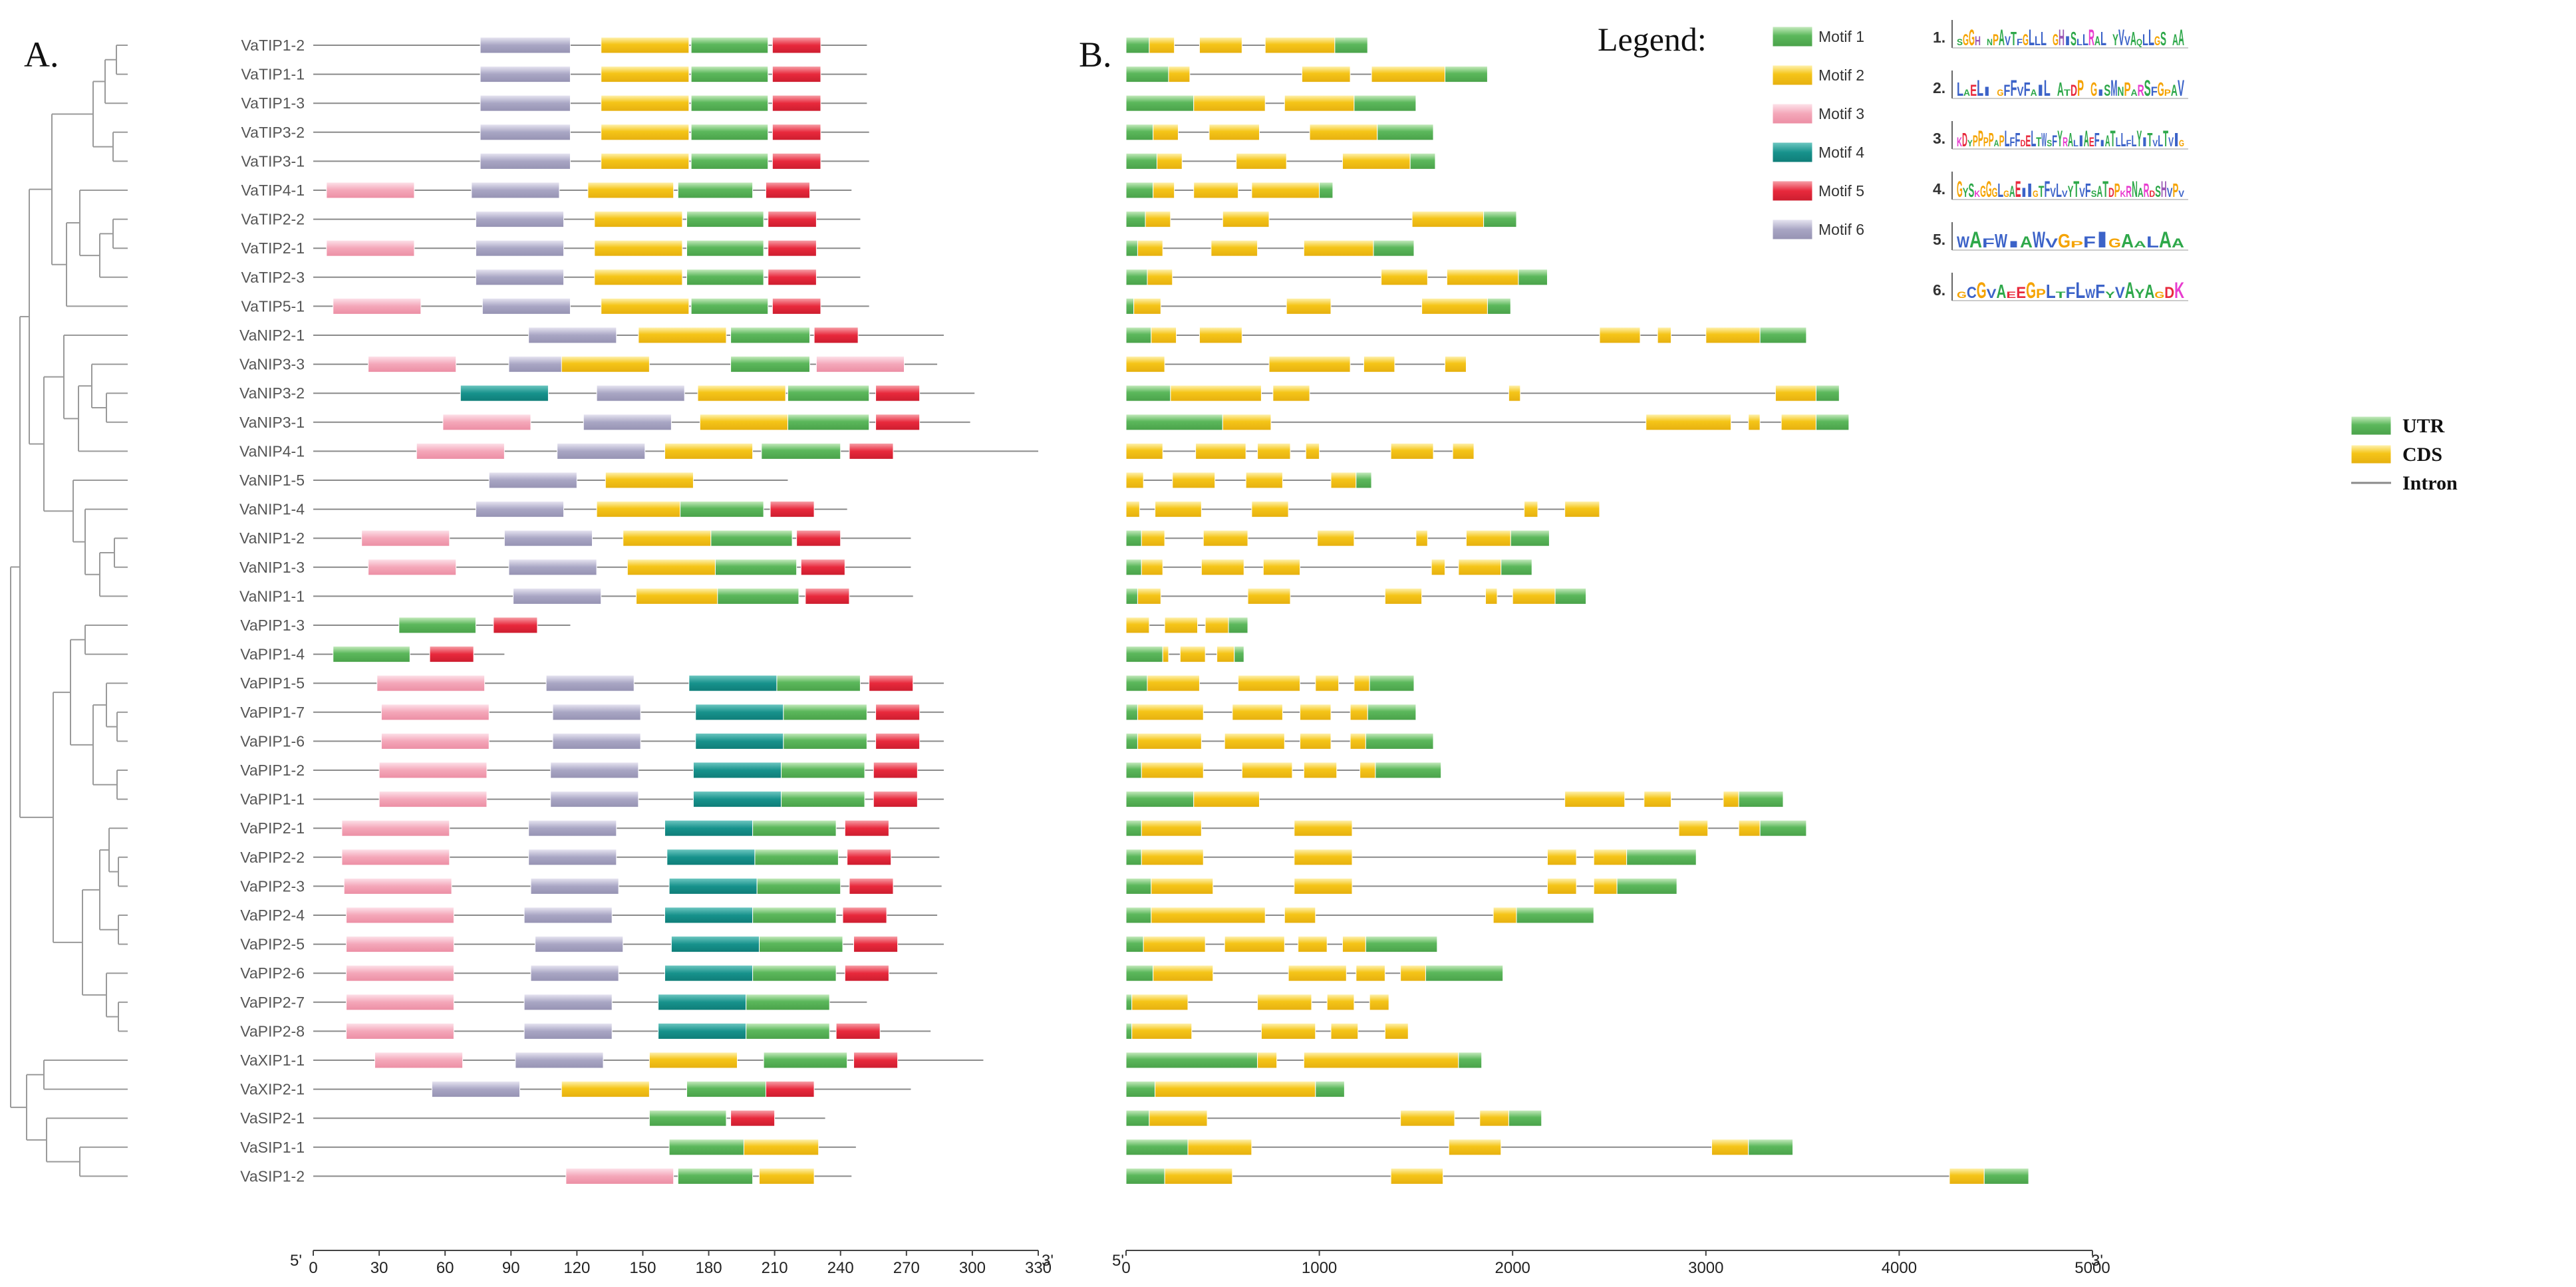 The width and height of the screenshot is (2576, 1287). Describe the element at coordinates (1038, 1268) in the screenshot. I see `axis-a-tick-label: 330` at that location.